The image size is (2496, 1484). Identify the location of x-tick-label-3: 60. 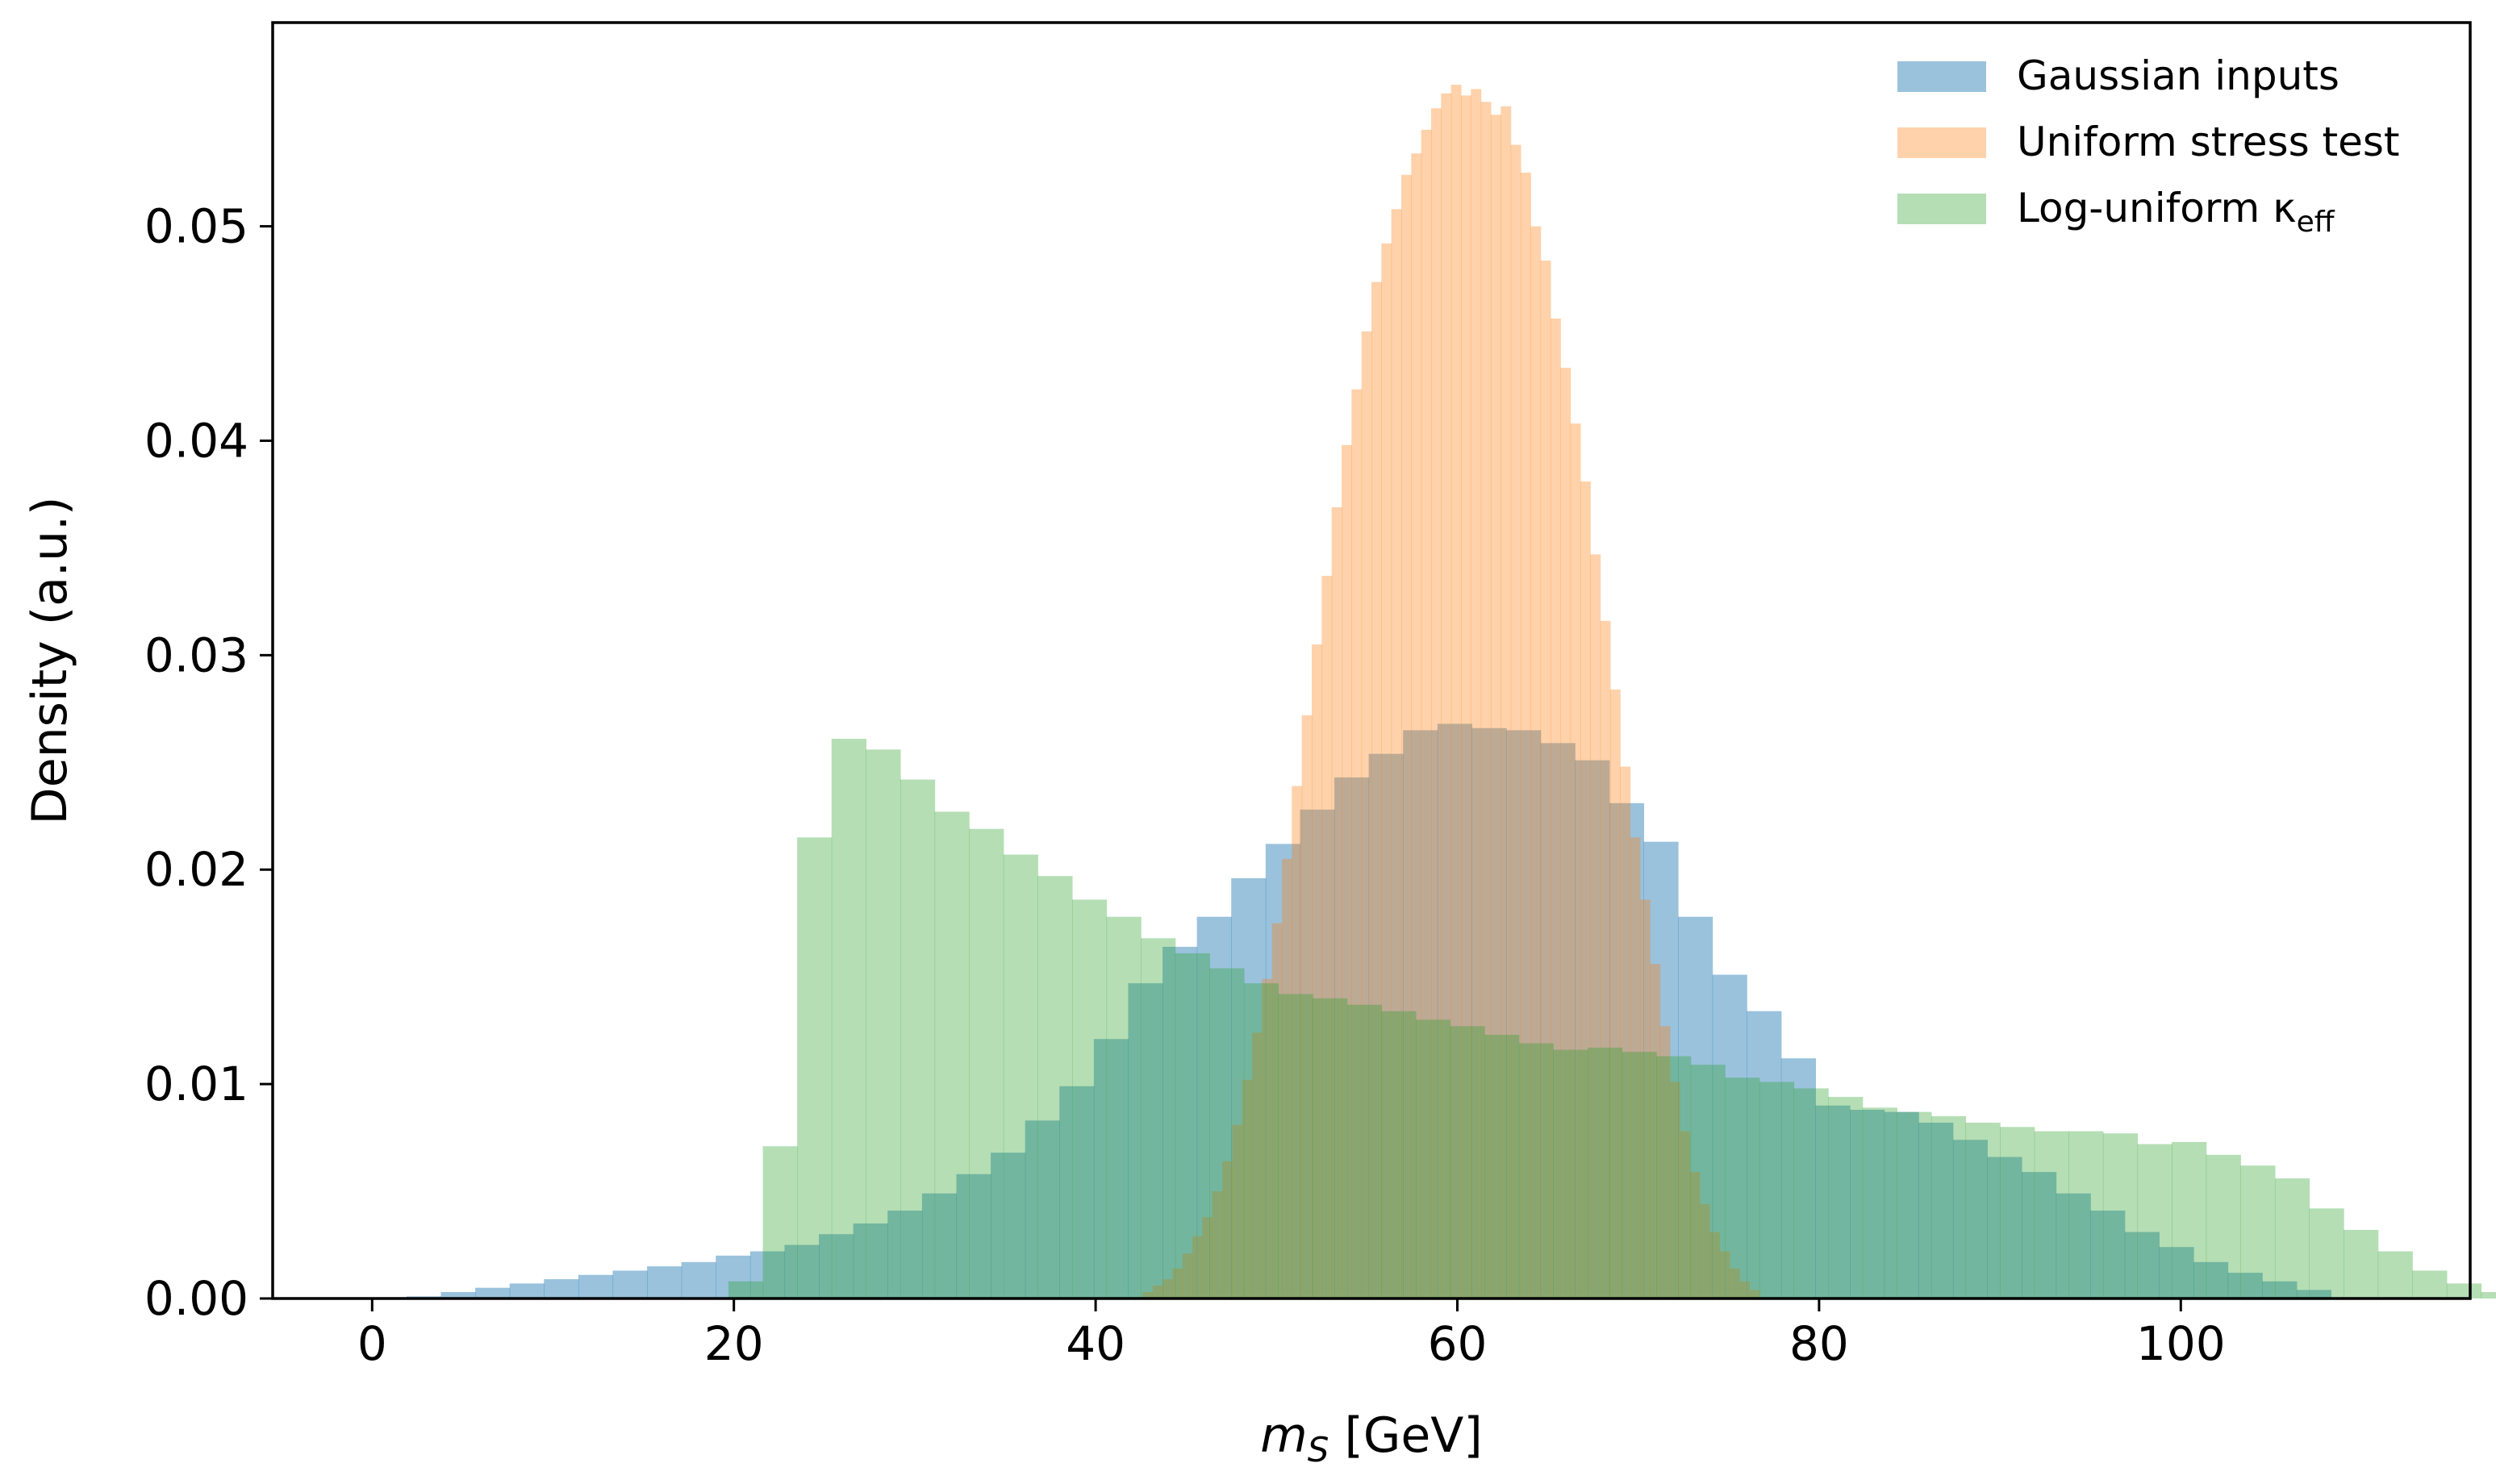
(1458, 1343).